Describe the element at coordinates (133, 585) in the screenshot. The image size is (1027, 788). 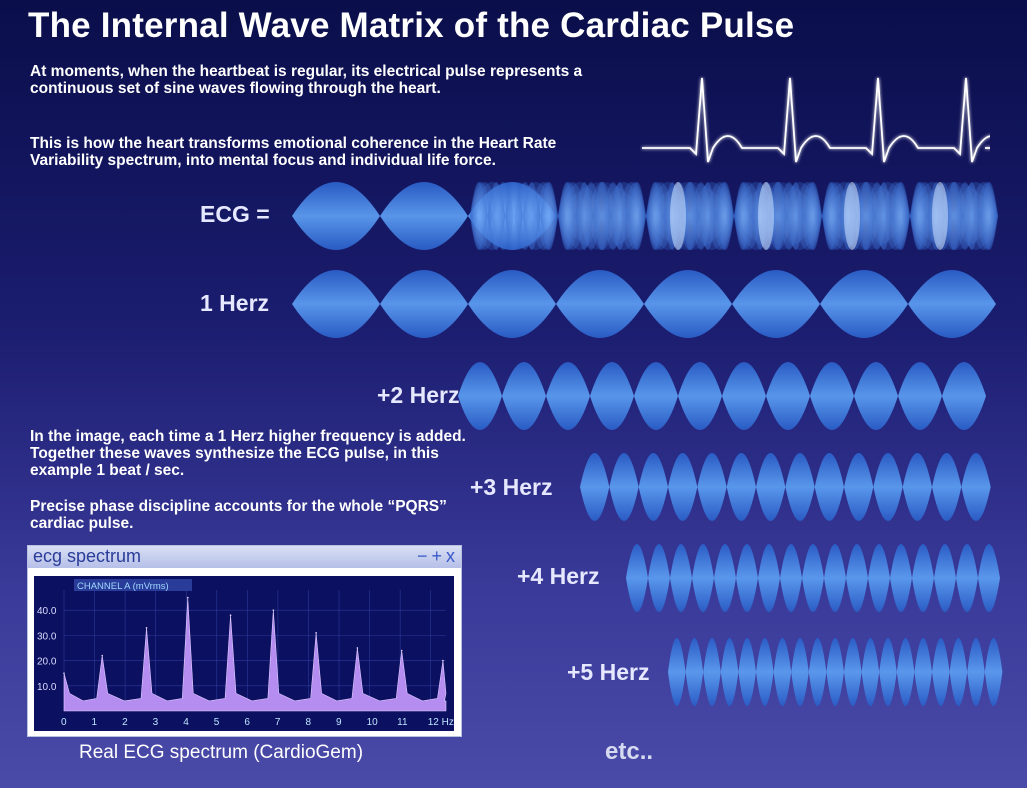
I see `channel-label-box` at that location.